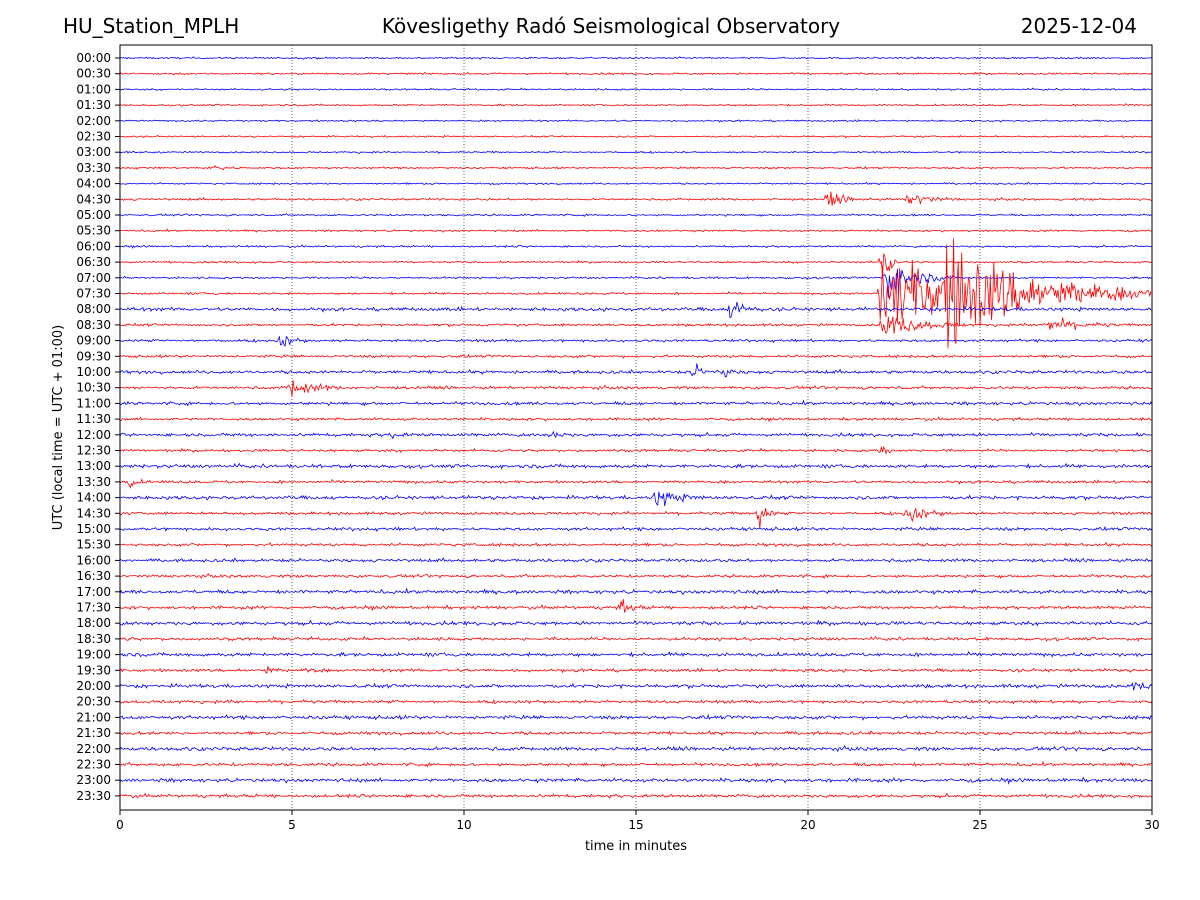  I want to click on x-axis-label: time in minutes, so click(636, 846).